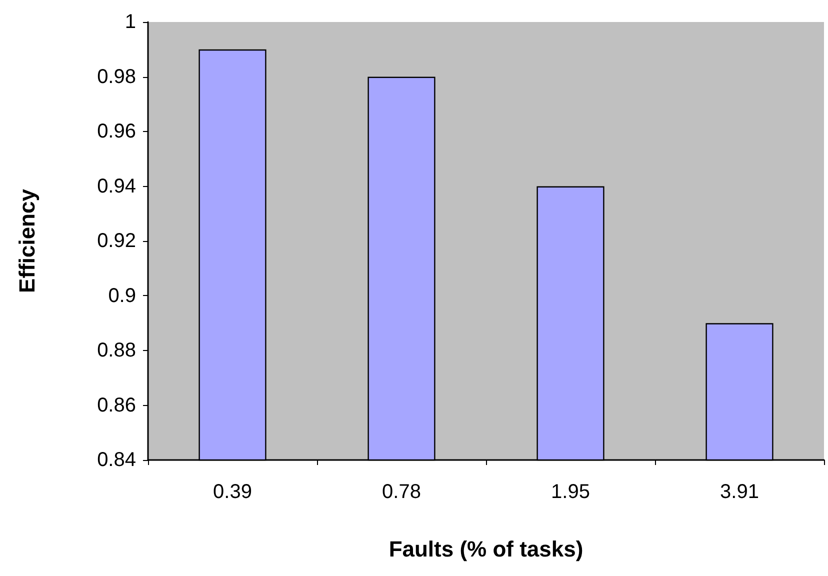 The width and height of the screenshot is (828, 576). What do you see at coordinates (130, 22) in the screenshot?
I see `y-tick-label: 1` at bounding box center [130, 22].